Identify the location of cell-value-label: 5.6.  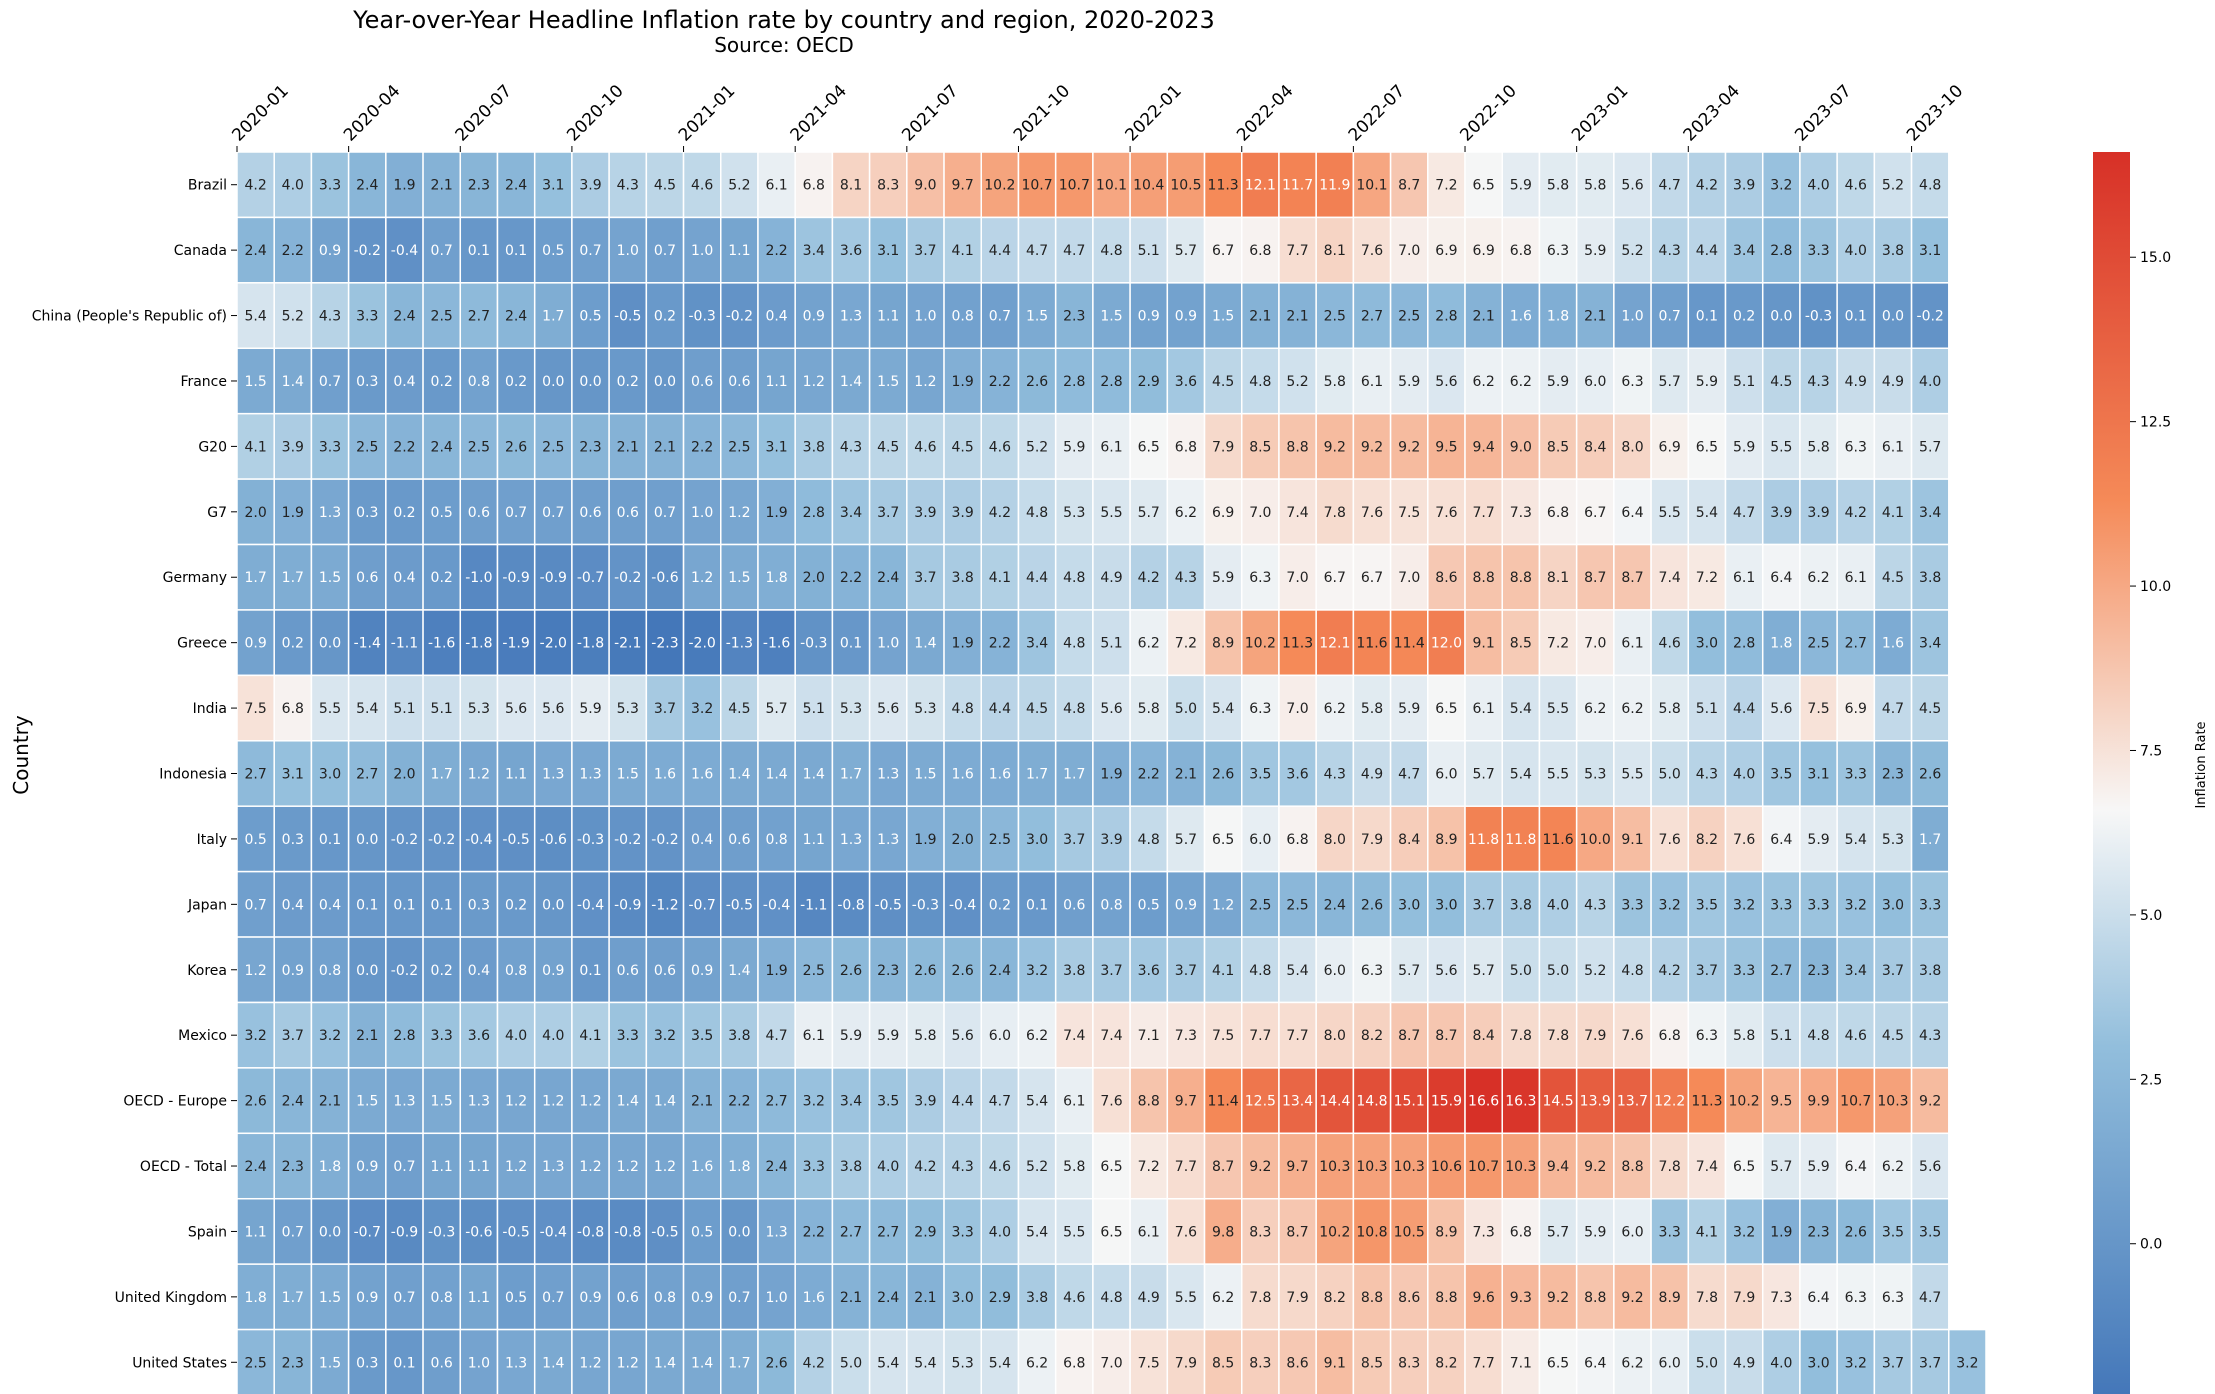
(1446, 382).